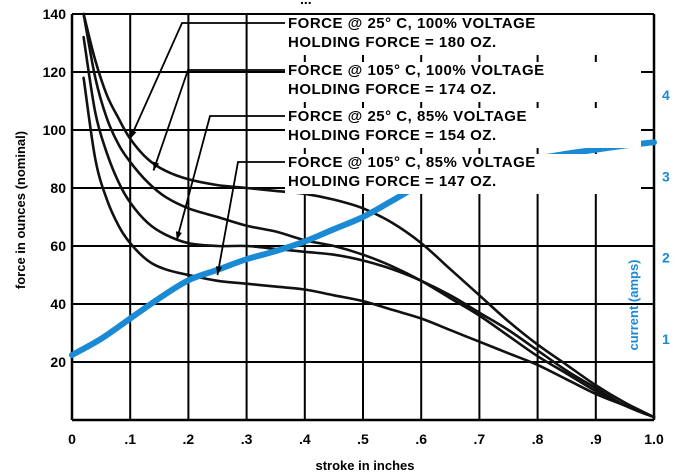 This screenshot has height=474, width=677. I want to click on x-tick-label: .4, so click(305, 439).